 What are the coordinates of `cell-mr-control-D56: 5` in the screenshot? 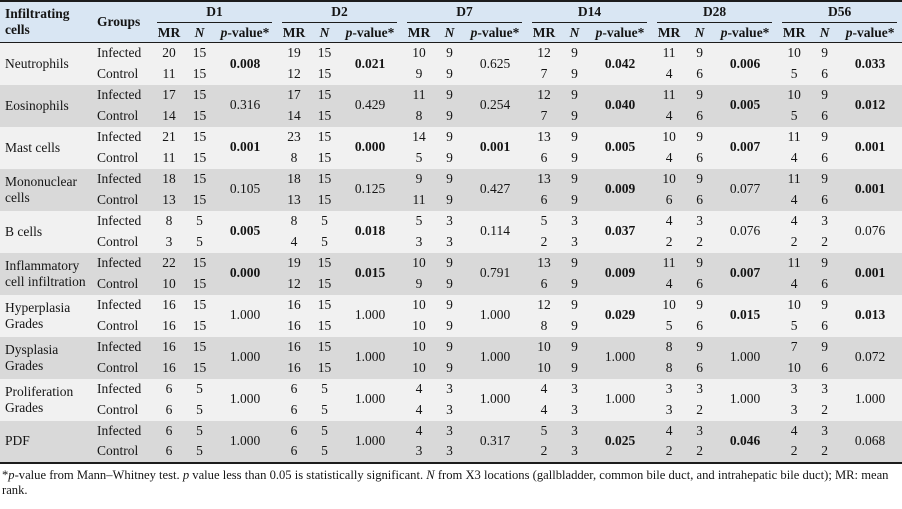 It's located at (794, 326).